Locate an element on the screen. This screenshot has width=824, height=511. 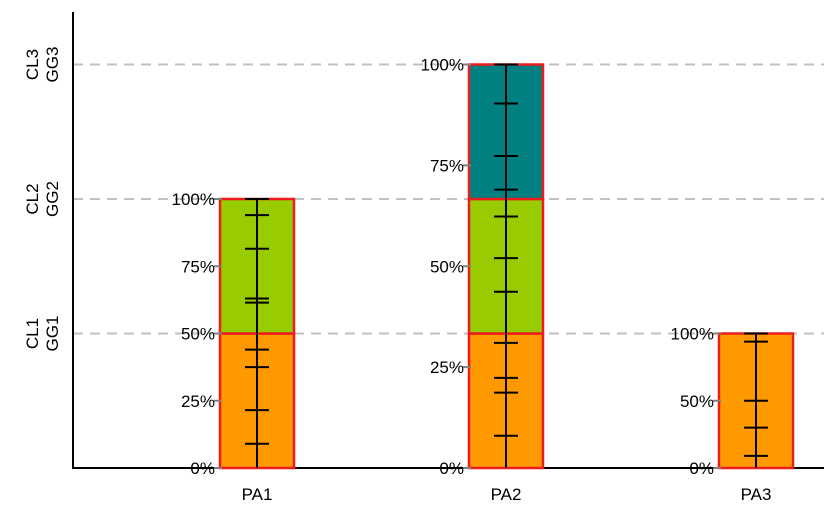
y-level-label-bottom-1: GG1 is located at coordinates (52, 334).